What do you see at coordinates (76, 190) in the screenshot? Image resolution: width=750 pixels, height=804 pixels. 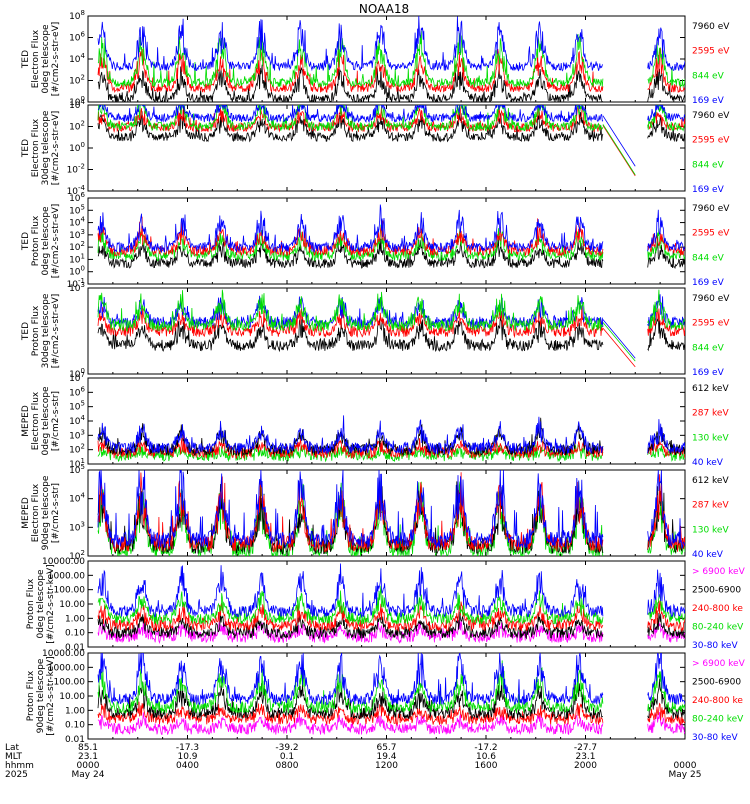 I see `ytick-label: 10⁻⁴` at bounding box center [76, 190].